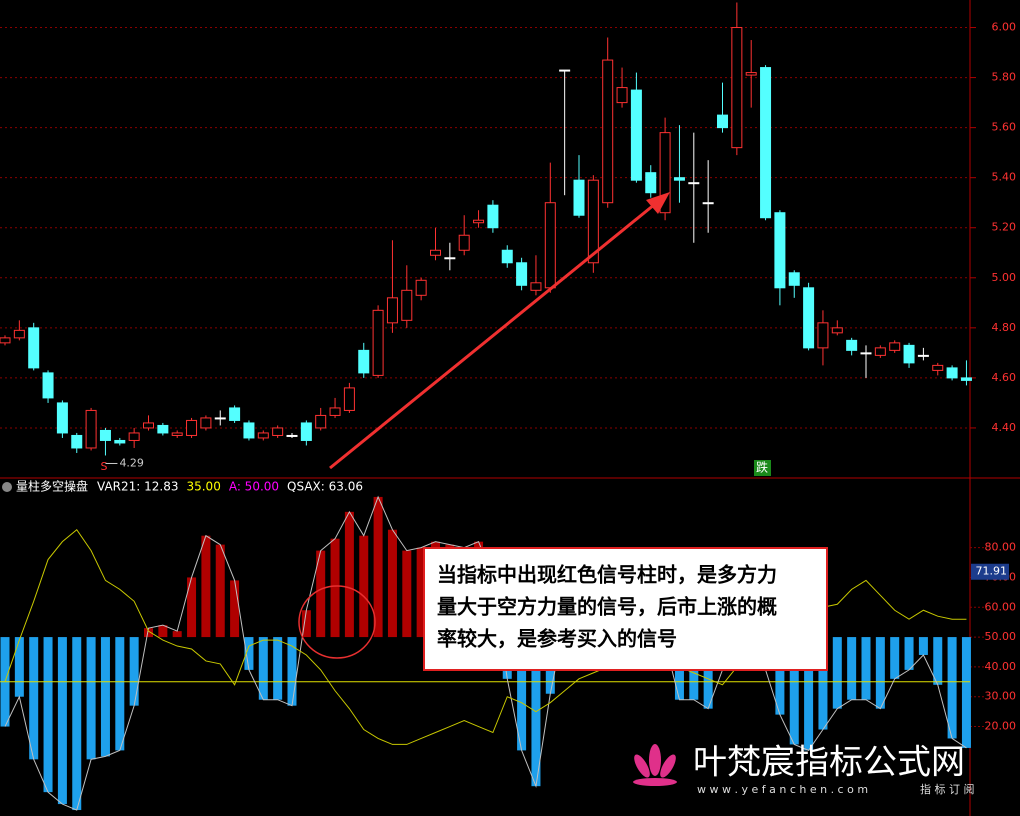  Describe the element at coordinates (655, 765) in the screenshot. I see `watermark-logo` at that location.